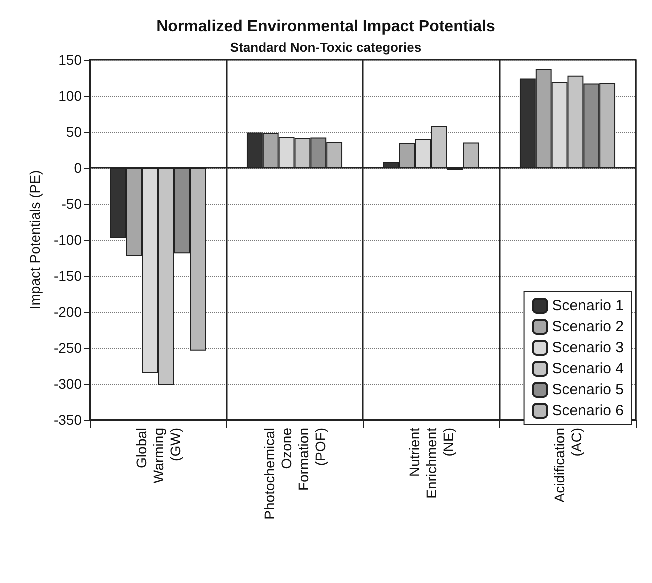  Describe the element at coordinates (567, 465) in the screenshot. I see `x-tick-label: Acidification (AC)` at that location.